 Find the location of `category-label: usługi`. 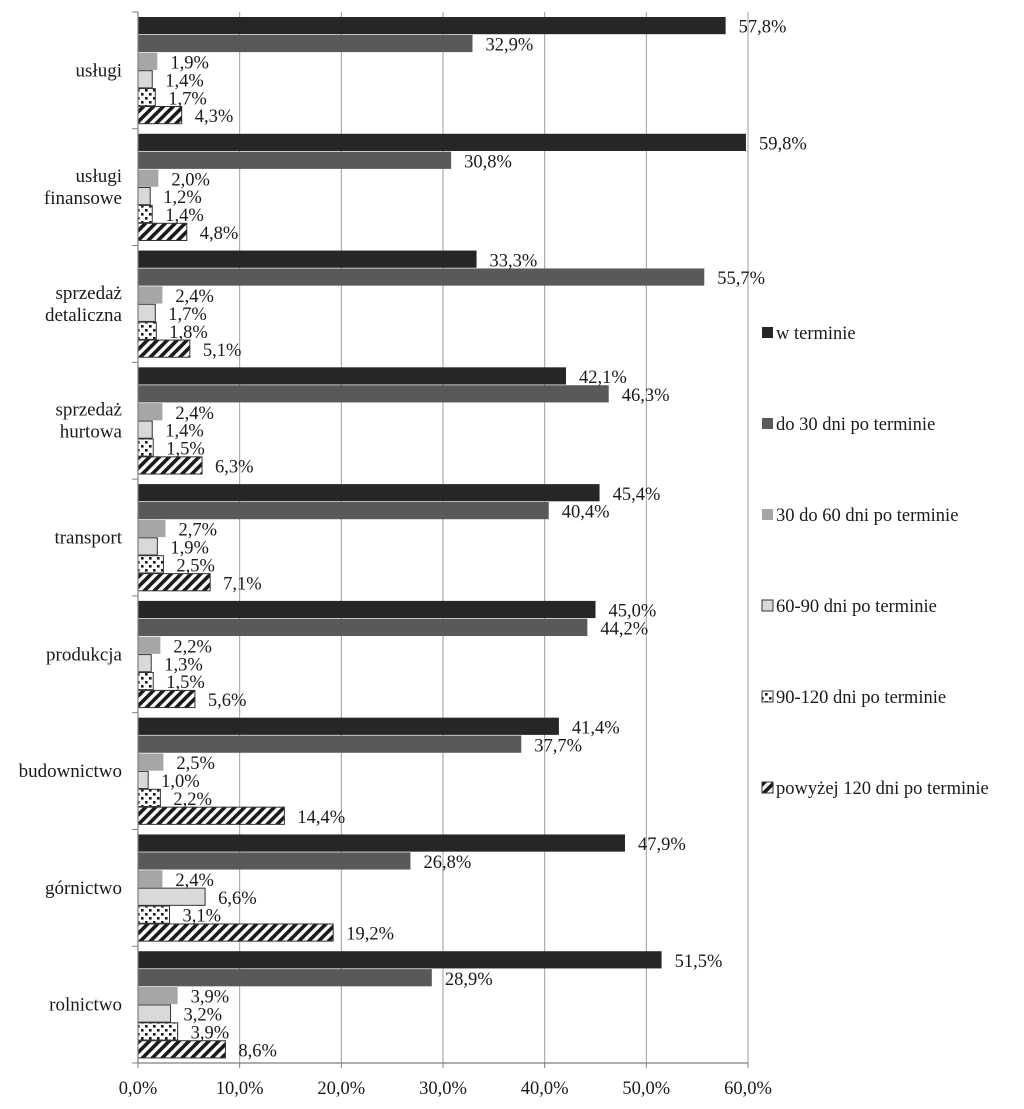

category-label: usługi is located at coordinates (99, 176).